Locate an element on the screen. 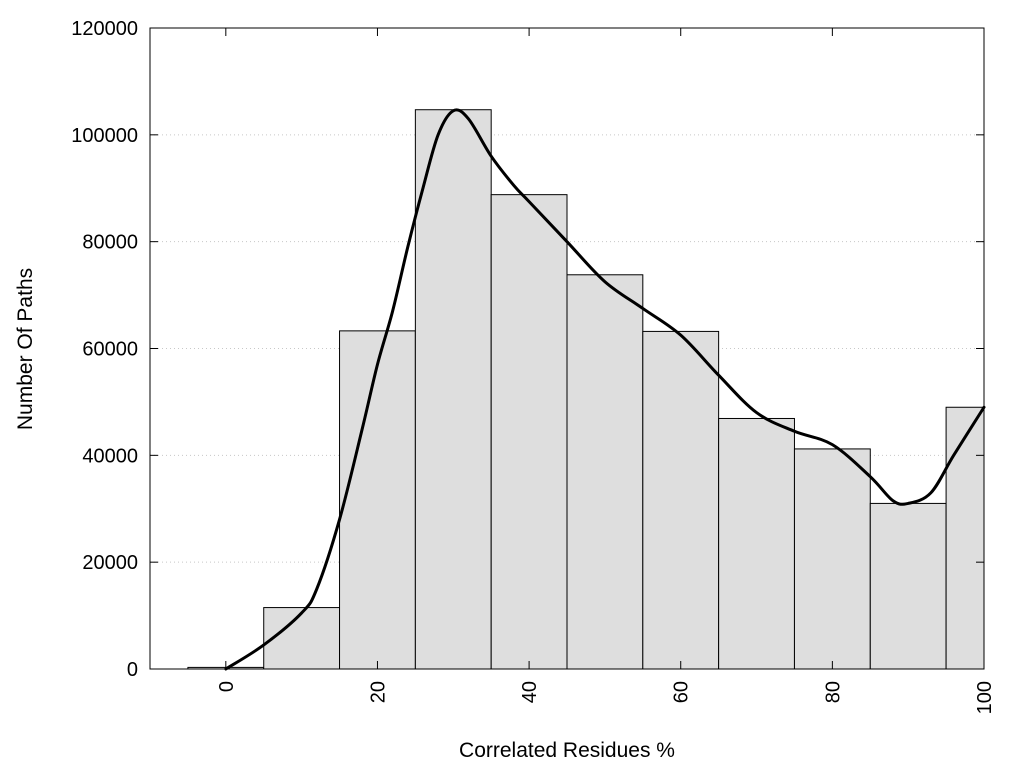  y-tick-label: 60000 is located at coordinates (110, 350).